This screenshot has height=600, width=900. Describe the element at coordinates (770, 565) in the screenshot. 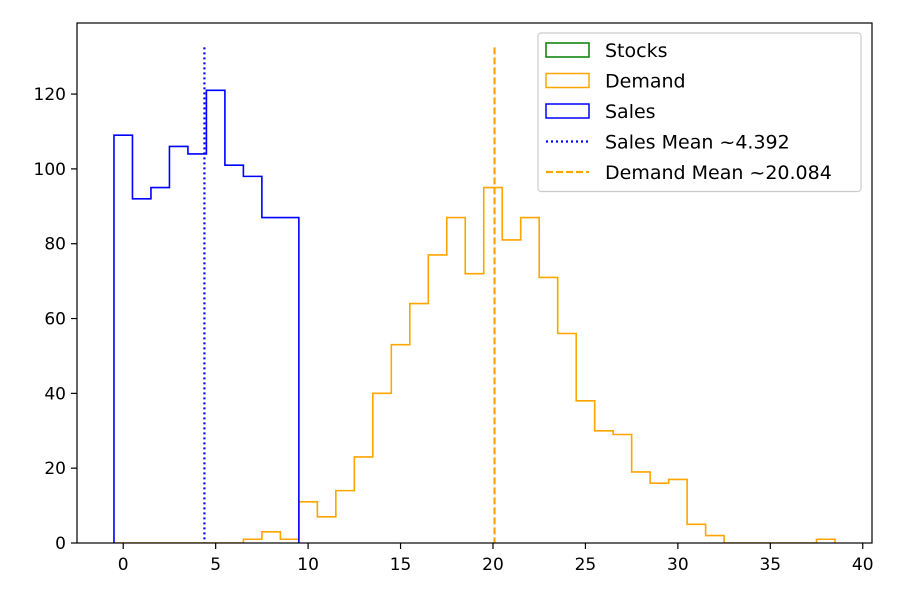

I see `x-tick-label: 35` at that location.